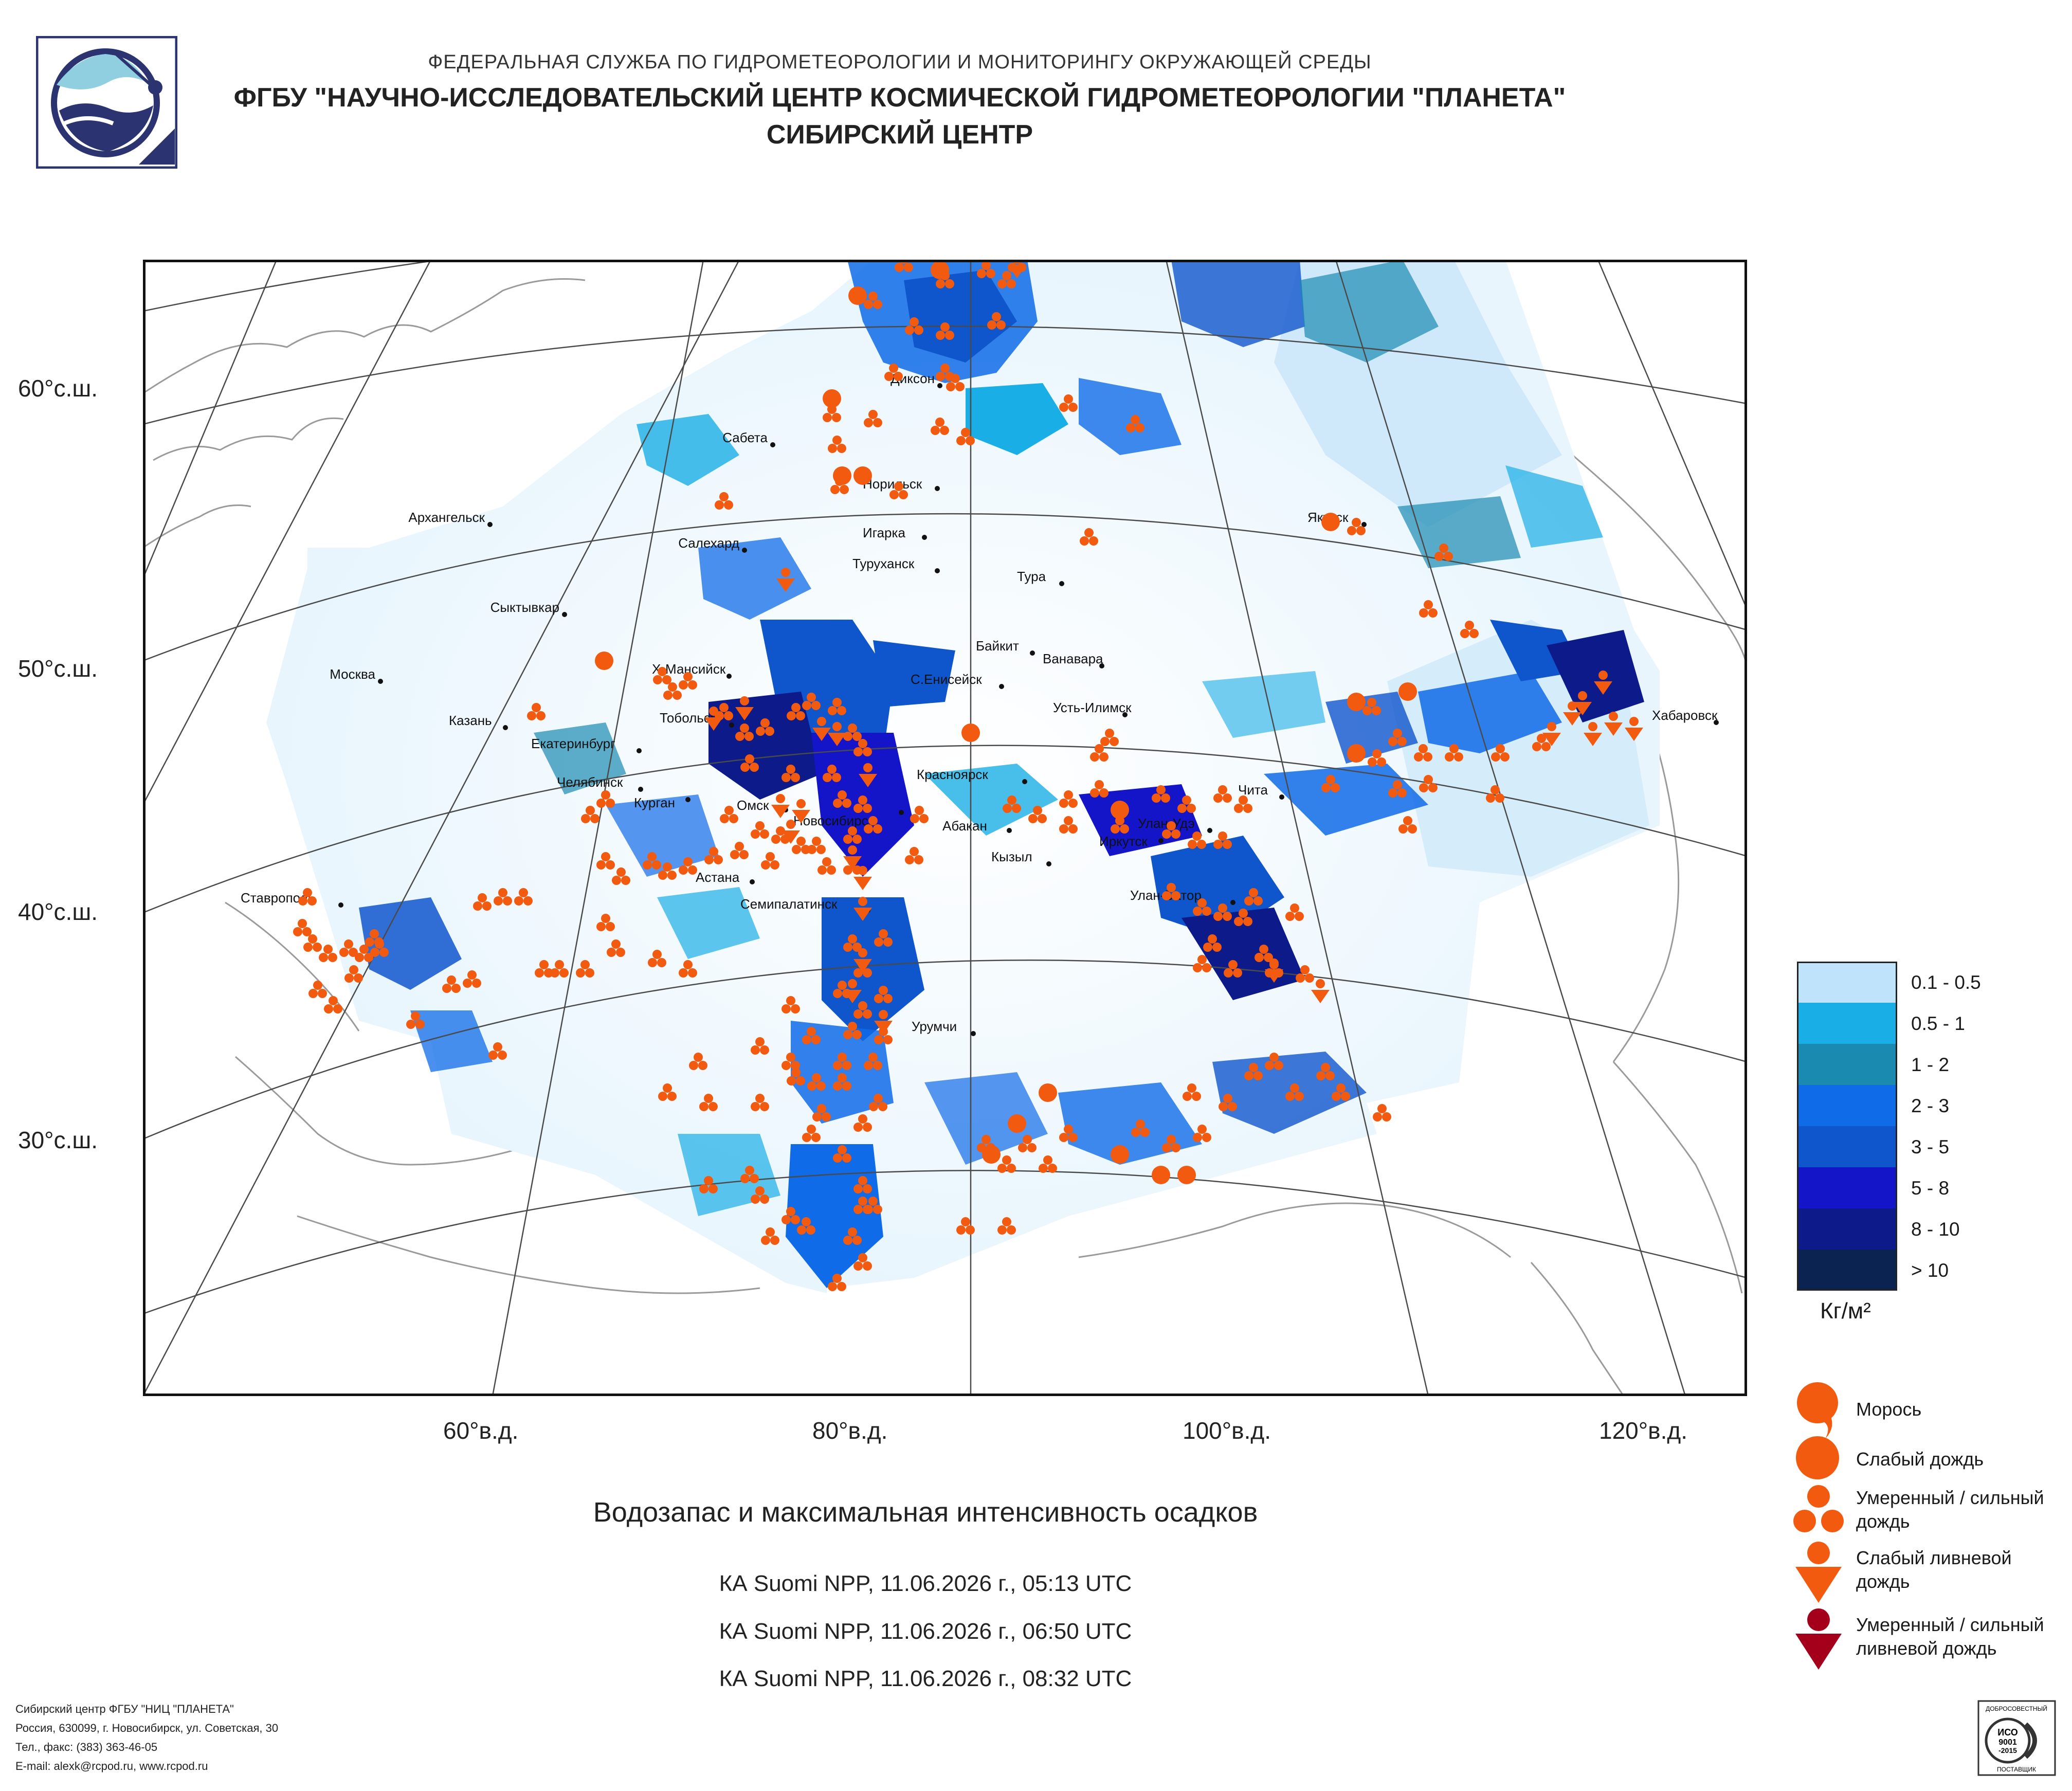 Image resolution: width=2072 pixels, height=1791 pixels. What do you see at coordinates (1817, 1411) in the screenshot?
I see `drizzle-icon` at bounding box center [1817, 1411].